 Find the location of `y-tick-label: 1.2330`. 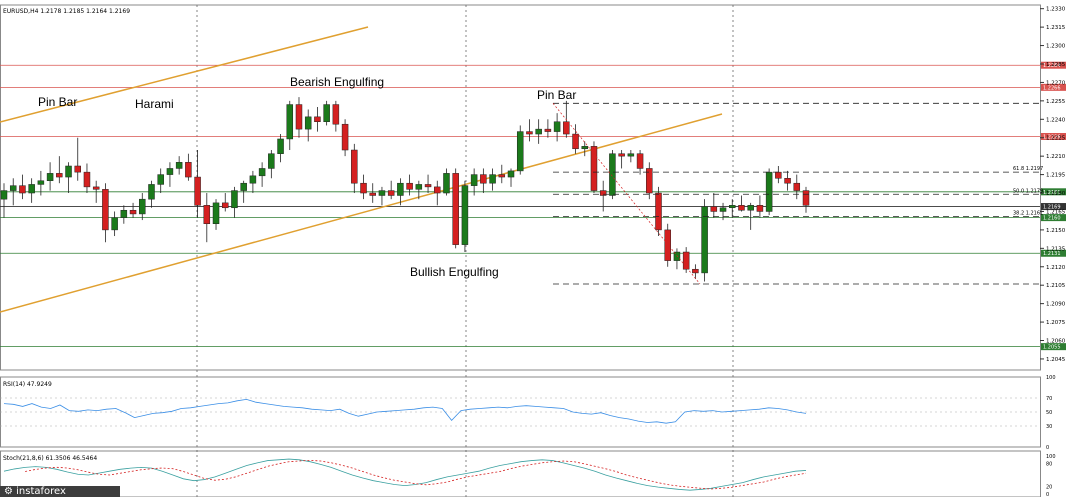

y-tick-label: 1.2330 is located at coordinates (1056, 10).